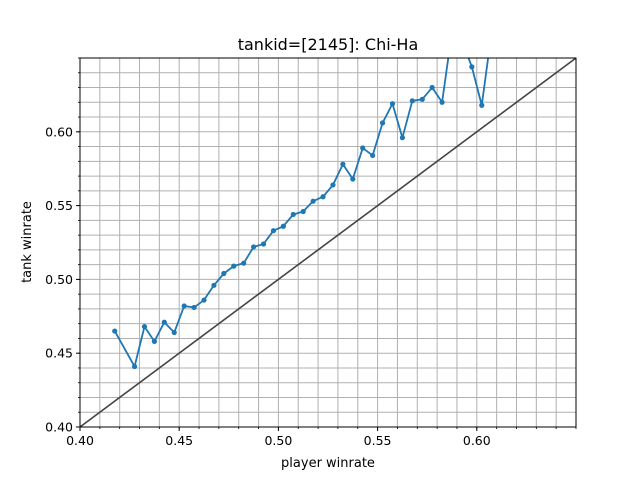 This screenshot has height=480, width=640. Describe the element at coordinates (59, 279) in the screenshot. I see `y-tick-label: 0.50` at that location.